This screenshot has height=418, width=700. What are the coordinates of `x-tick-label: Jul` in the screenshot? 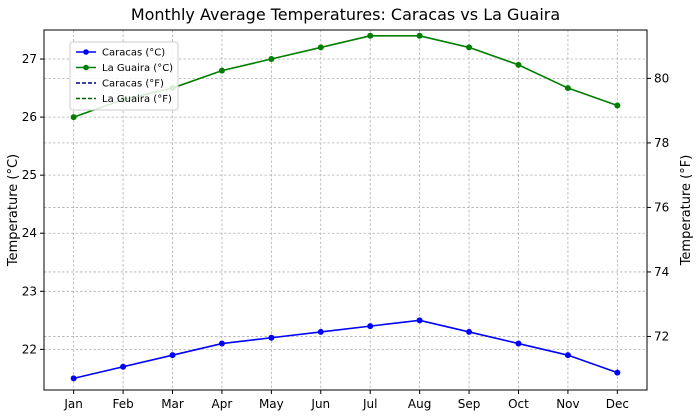 It's located at (369, 404).